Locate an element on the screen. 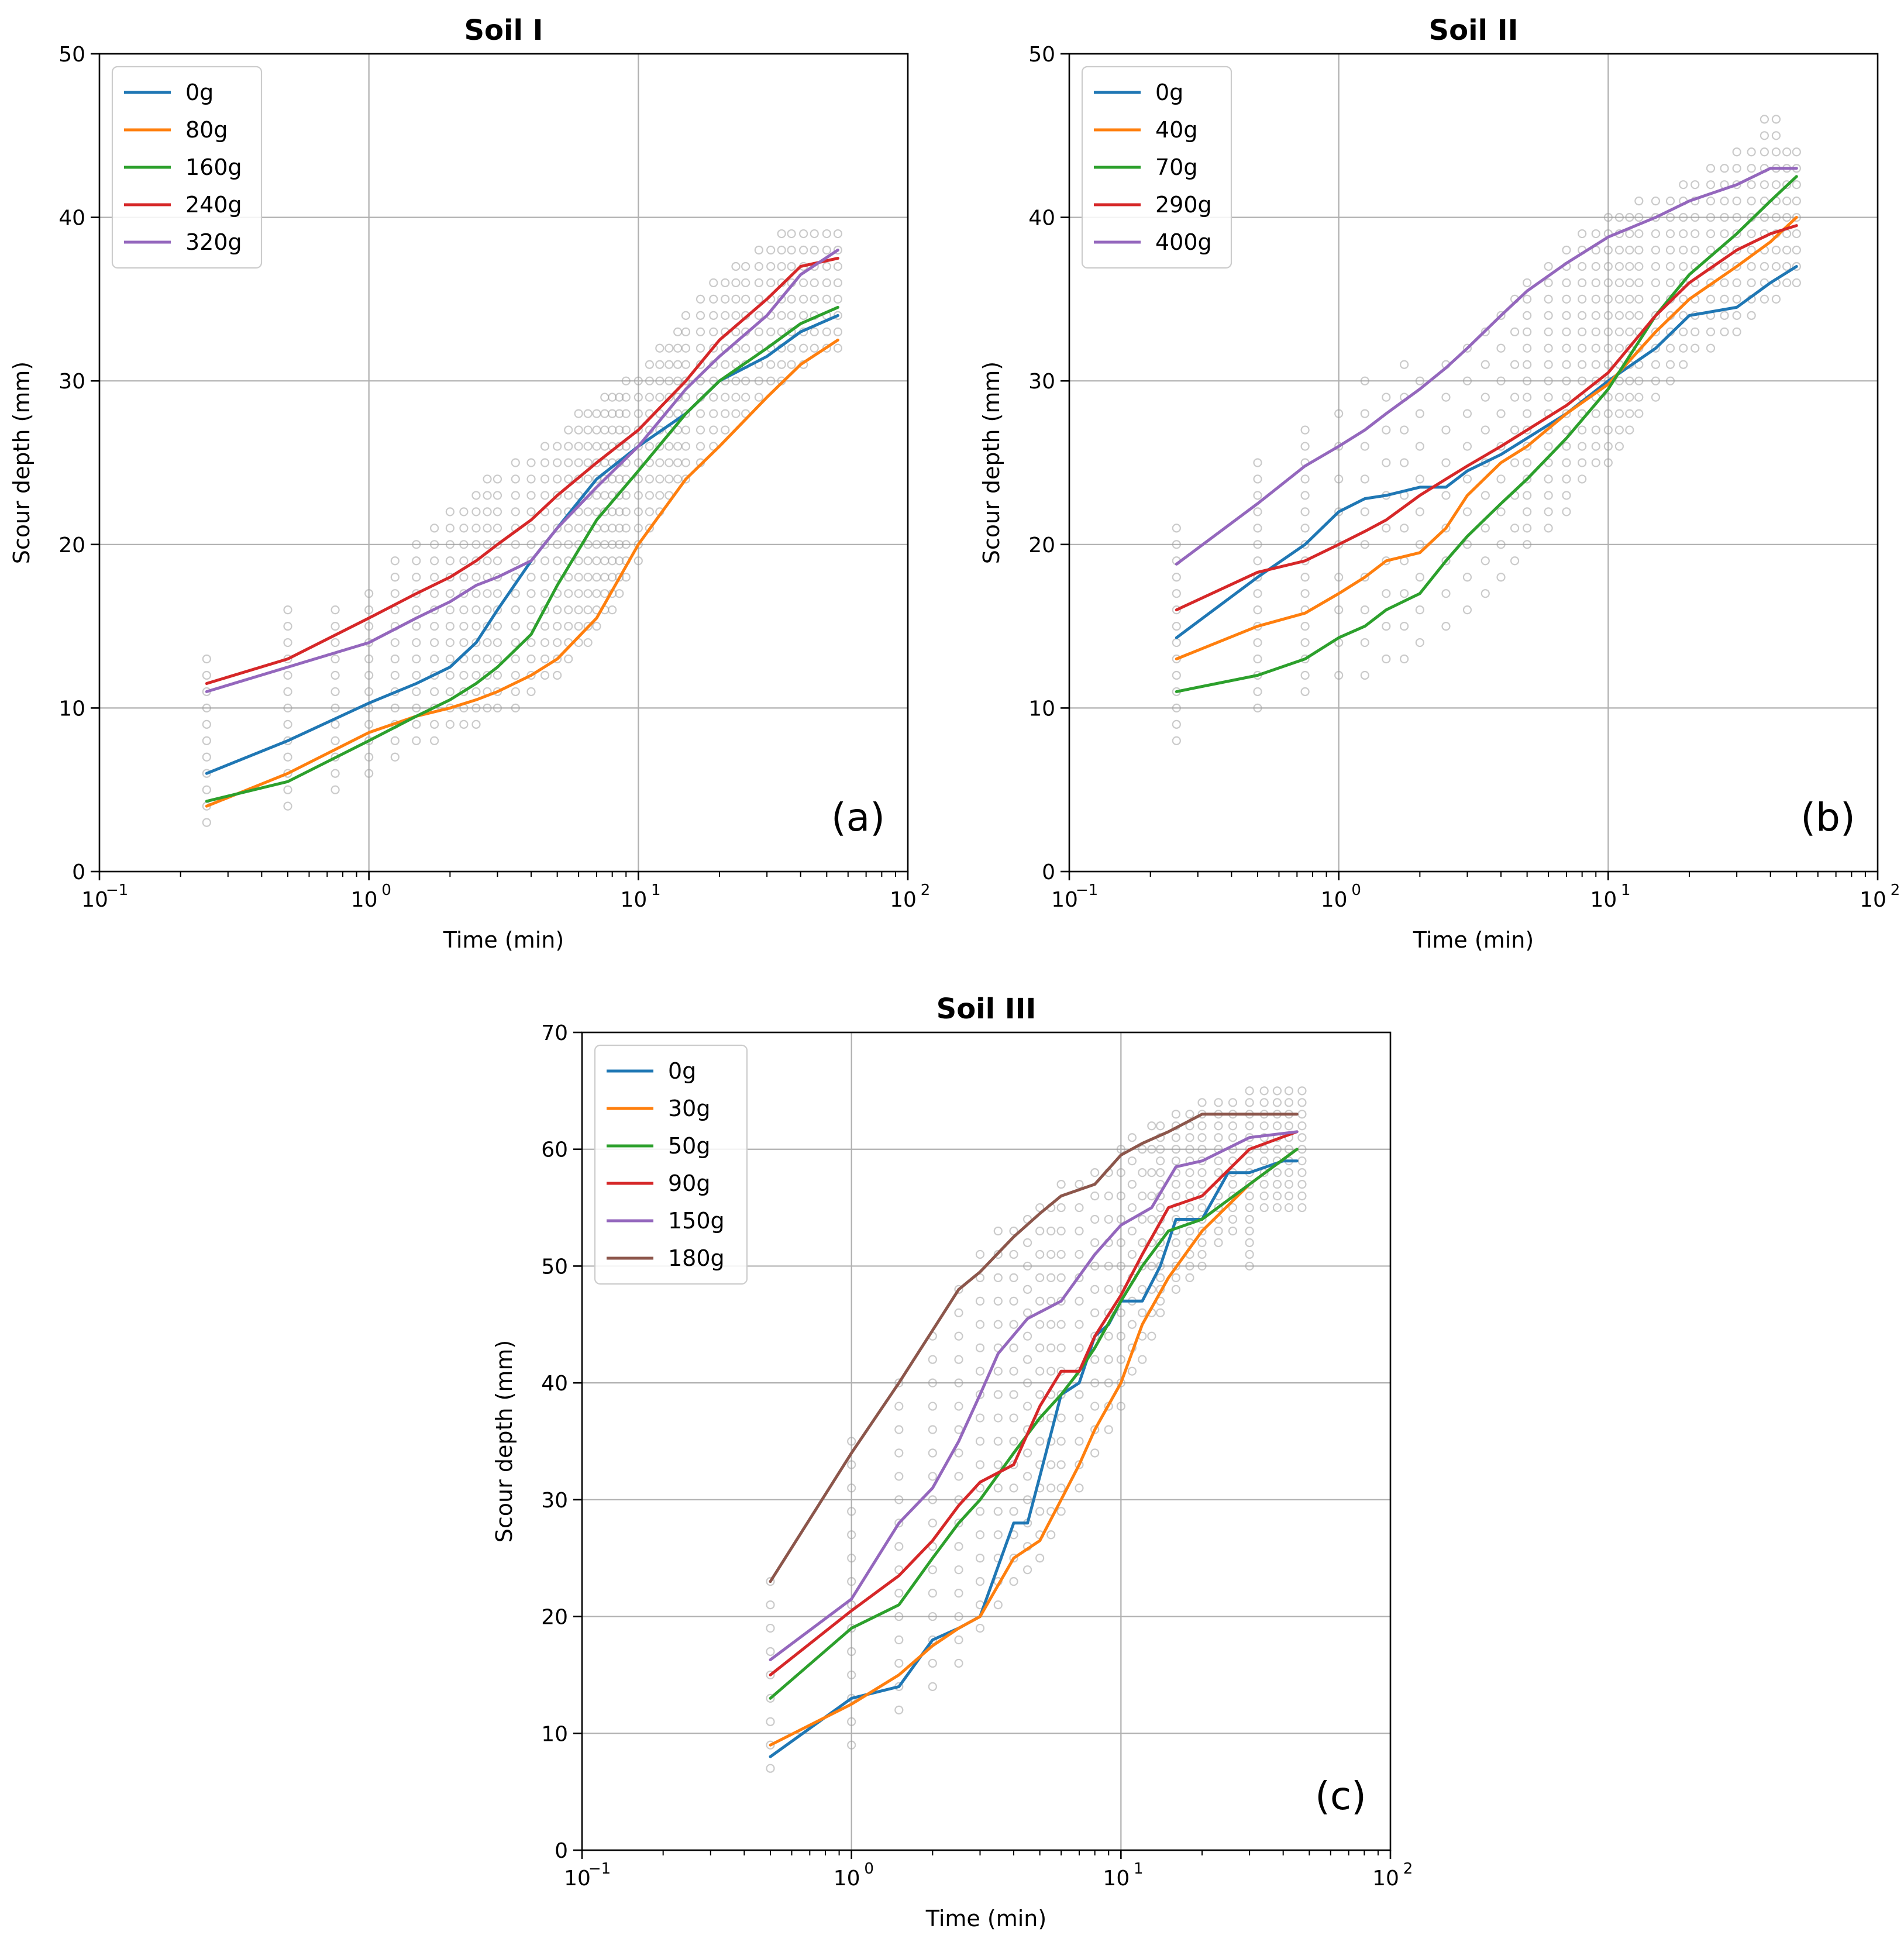  legend-label: 80g is located at coordinates (206, 130).